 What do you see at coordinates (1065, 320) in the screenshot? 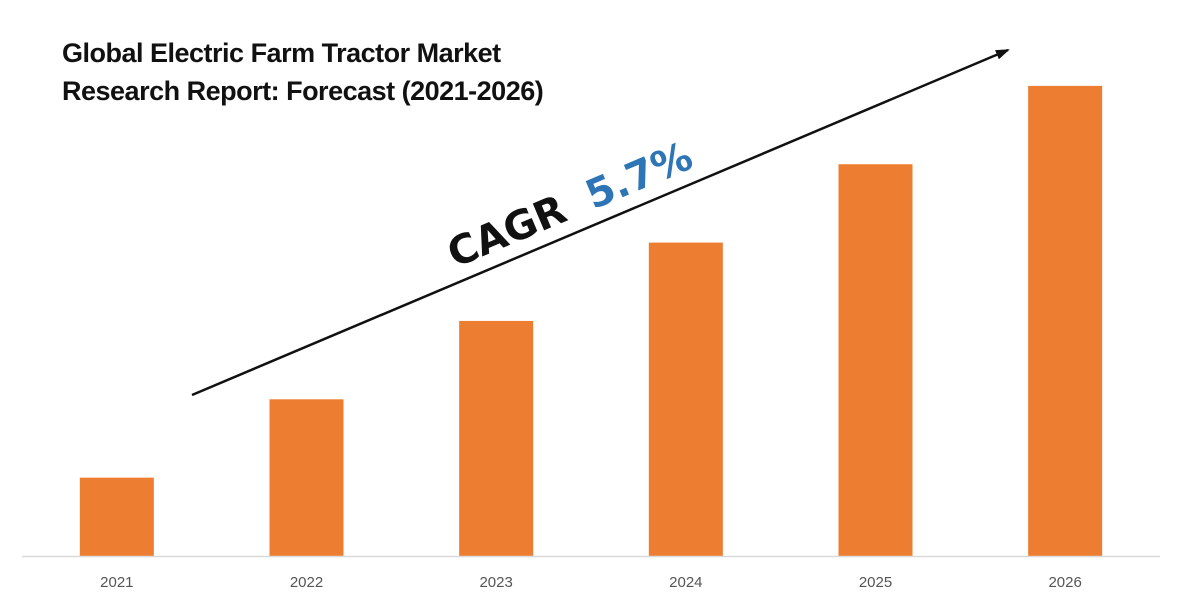
I see `bar-2026` at bounding box center [1065, 320].